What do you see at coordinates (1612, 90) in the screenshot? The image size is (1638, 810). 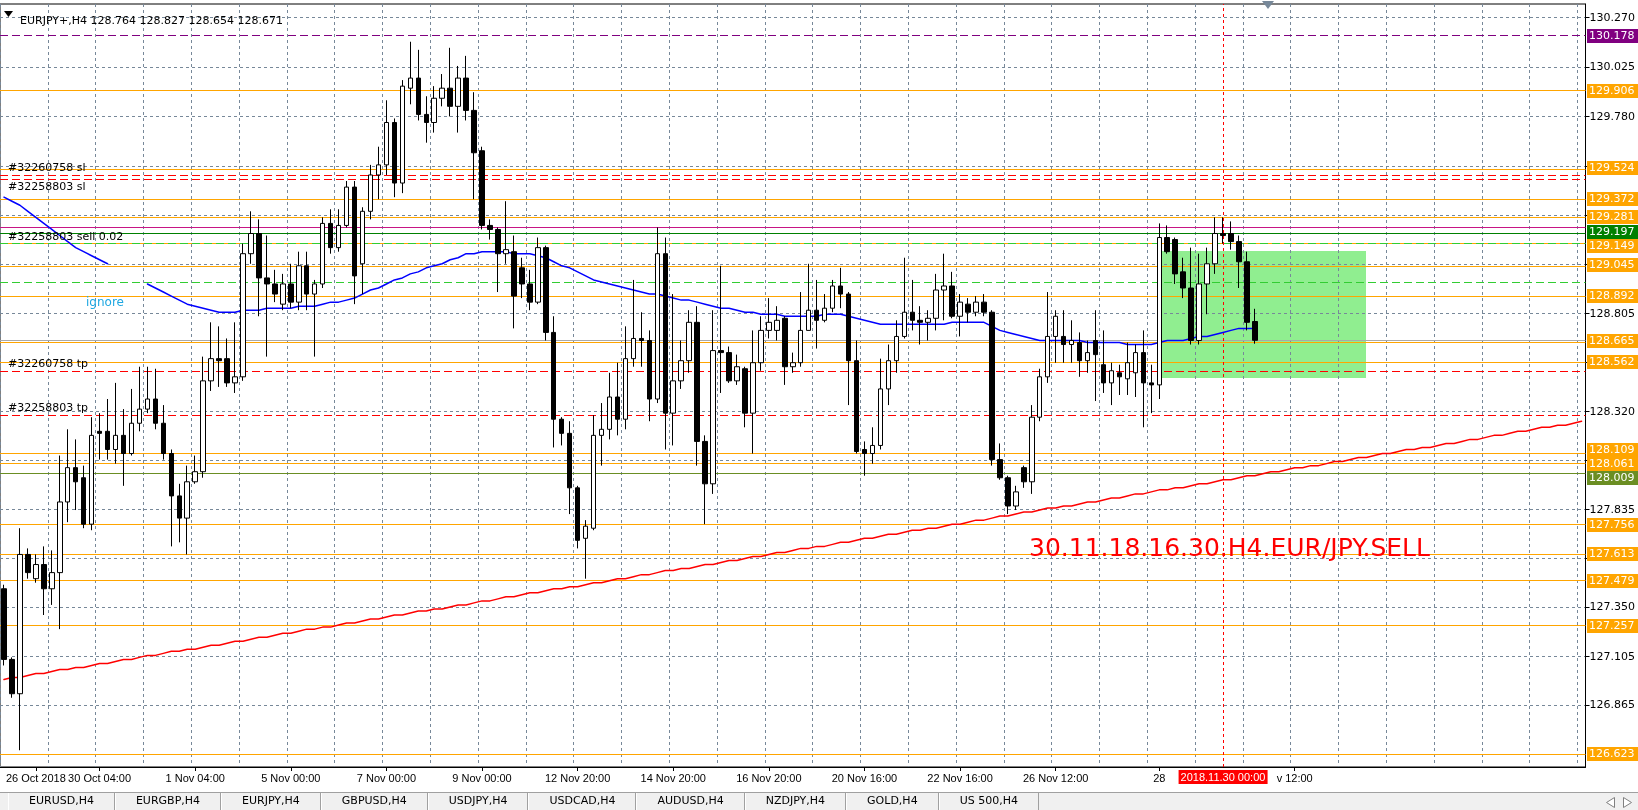 I see `ref-line-label: 129.906` at bounding box center [1612, 90].